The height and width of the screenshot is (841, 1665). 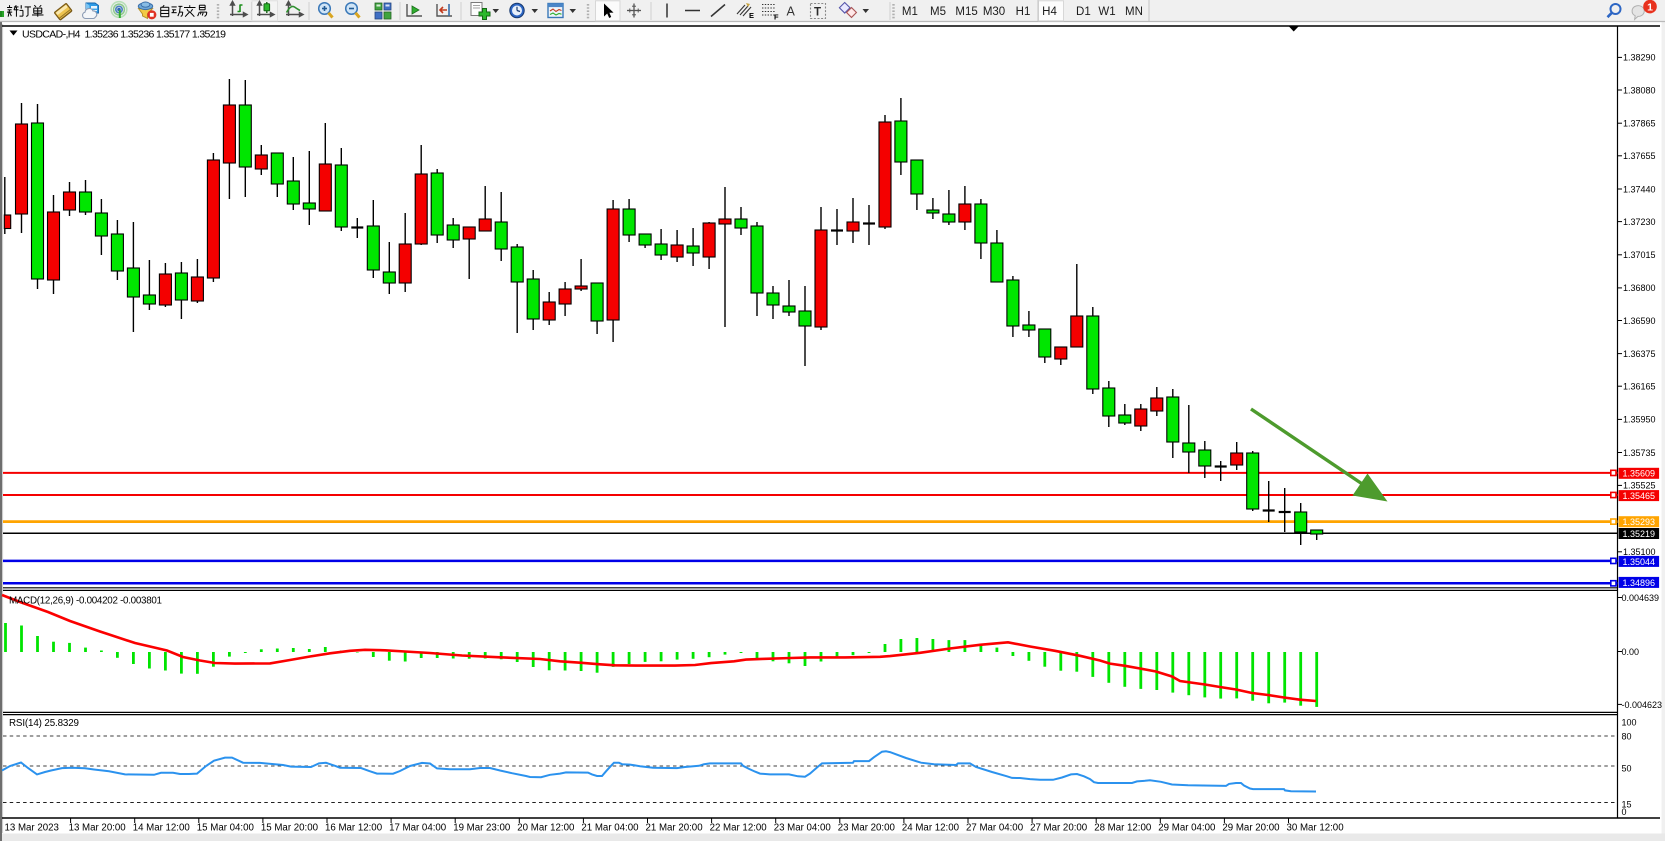 What do you see at coordinates (1639, 496) in the screenshot?
I see `svg-text: 1.35465` at bounding box center [1639, 496].